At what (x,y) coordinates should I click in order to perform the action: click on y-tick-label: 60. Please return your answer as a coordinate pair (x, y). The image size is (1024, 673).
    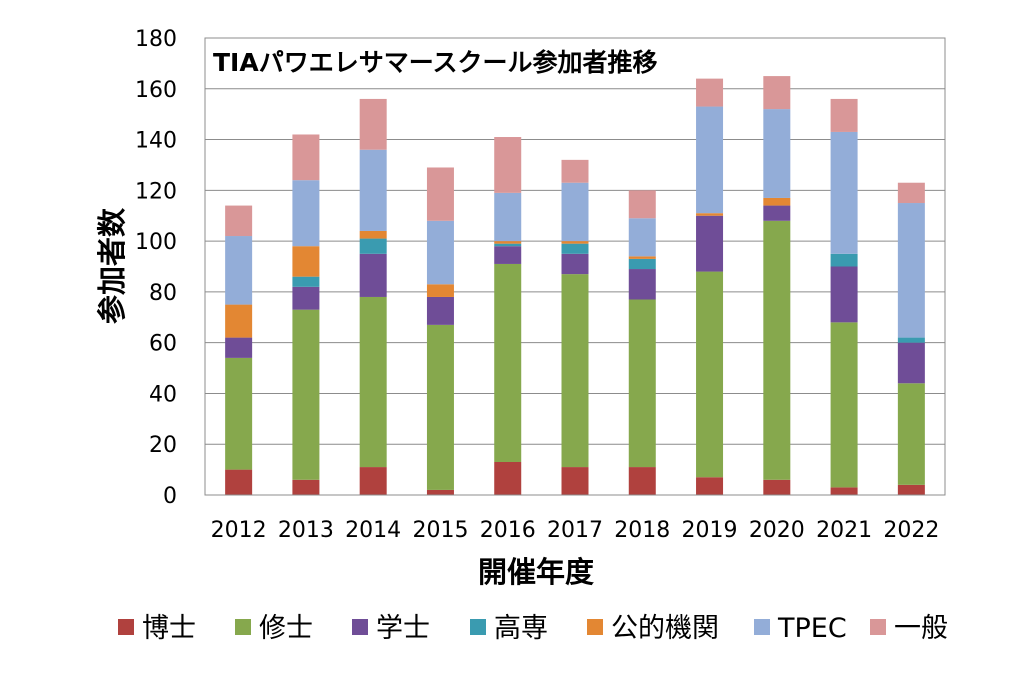
    Looking at the image, I should click on (163, 344).